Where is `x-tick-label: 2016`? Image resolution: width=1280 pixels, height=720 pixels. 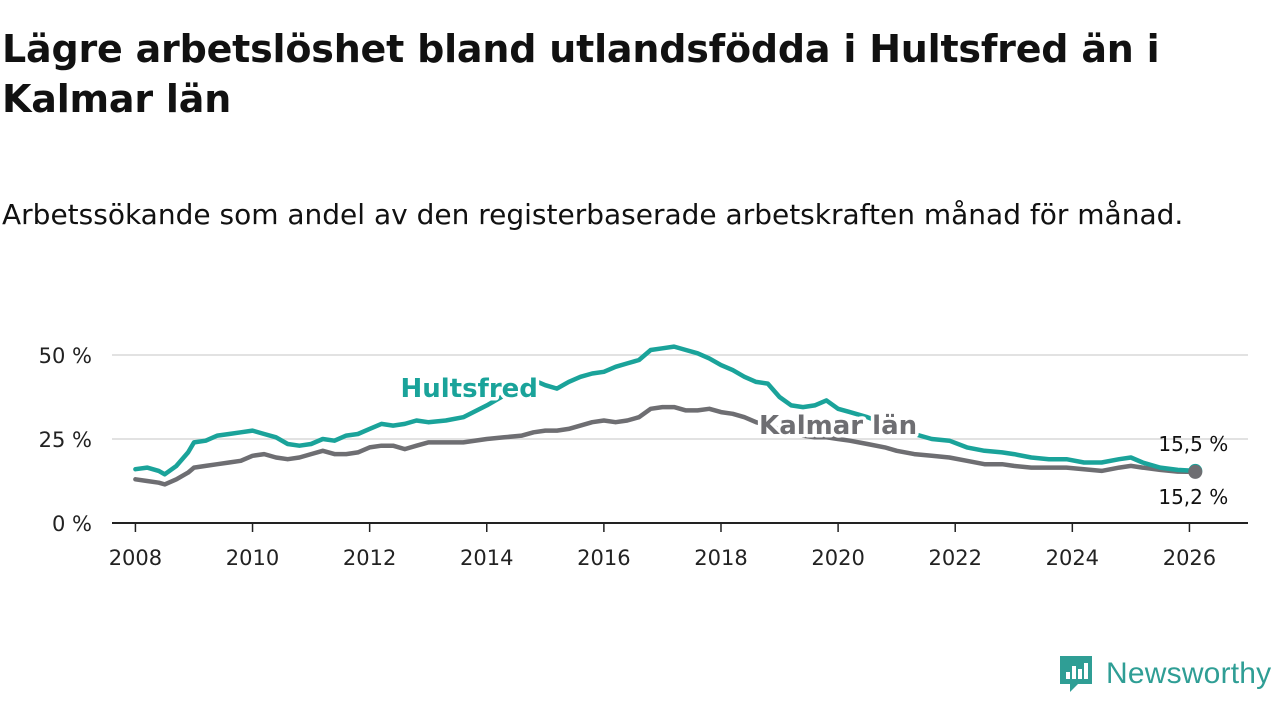
x-tick-label: 2016 is located at coordinates (603, 558).